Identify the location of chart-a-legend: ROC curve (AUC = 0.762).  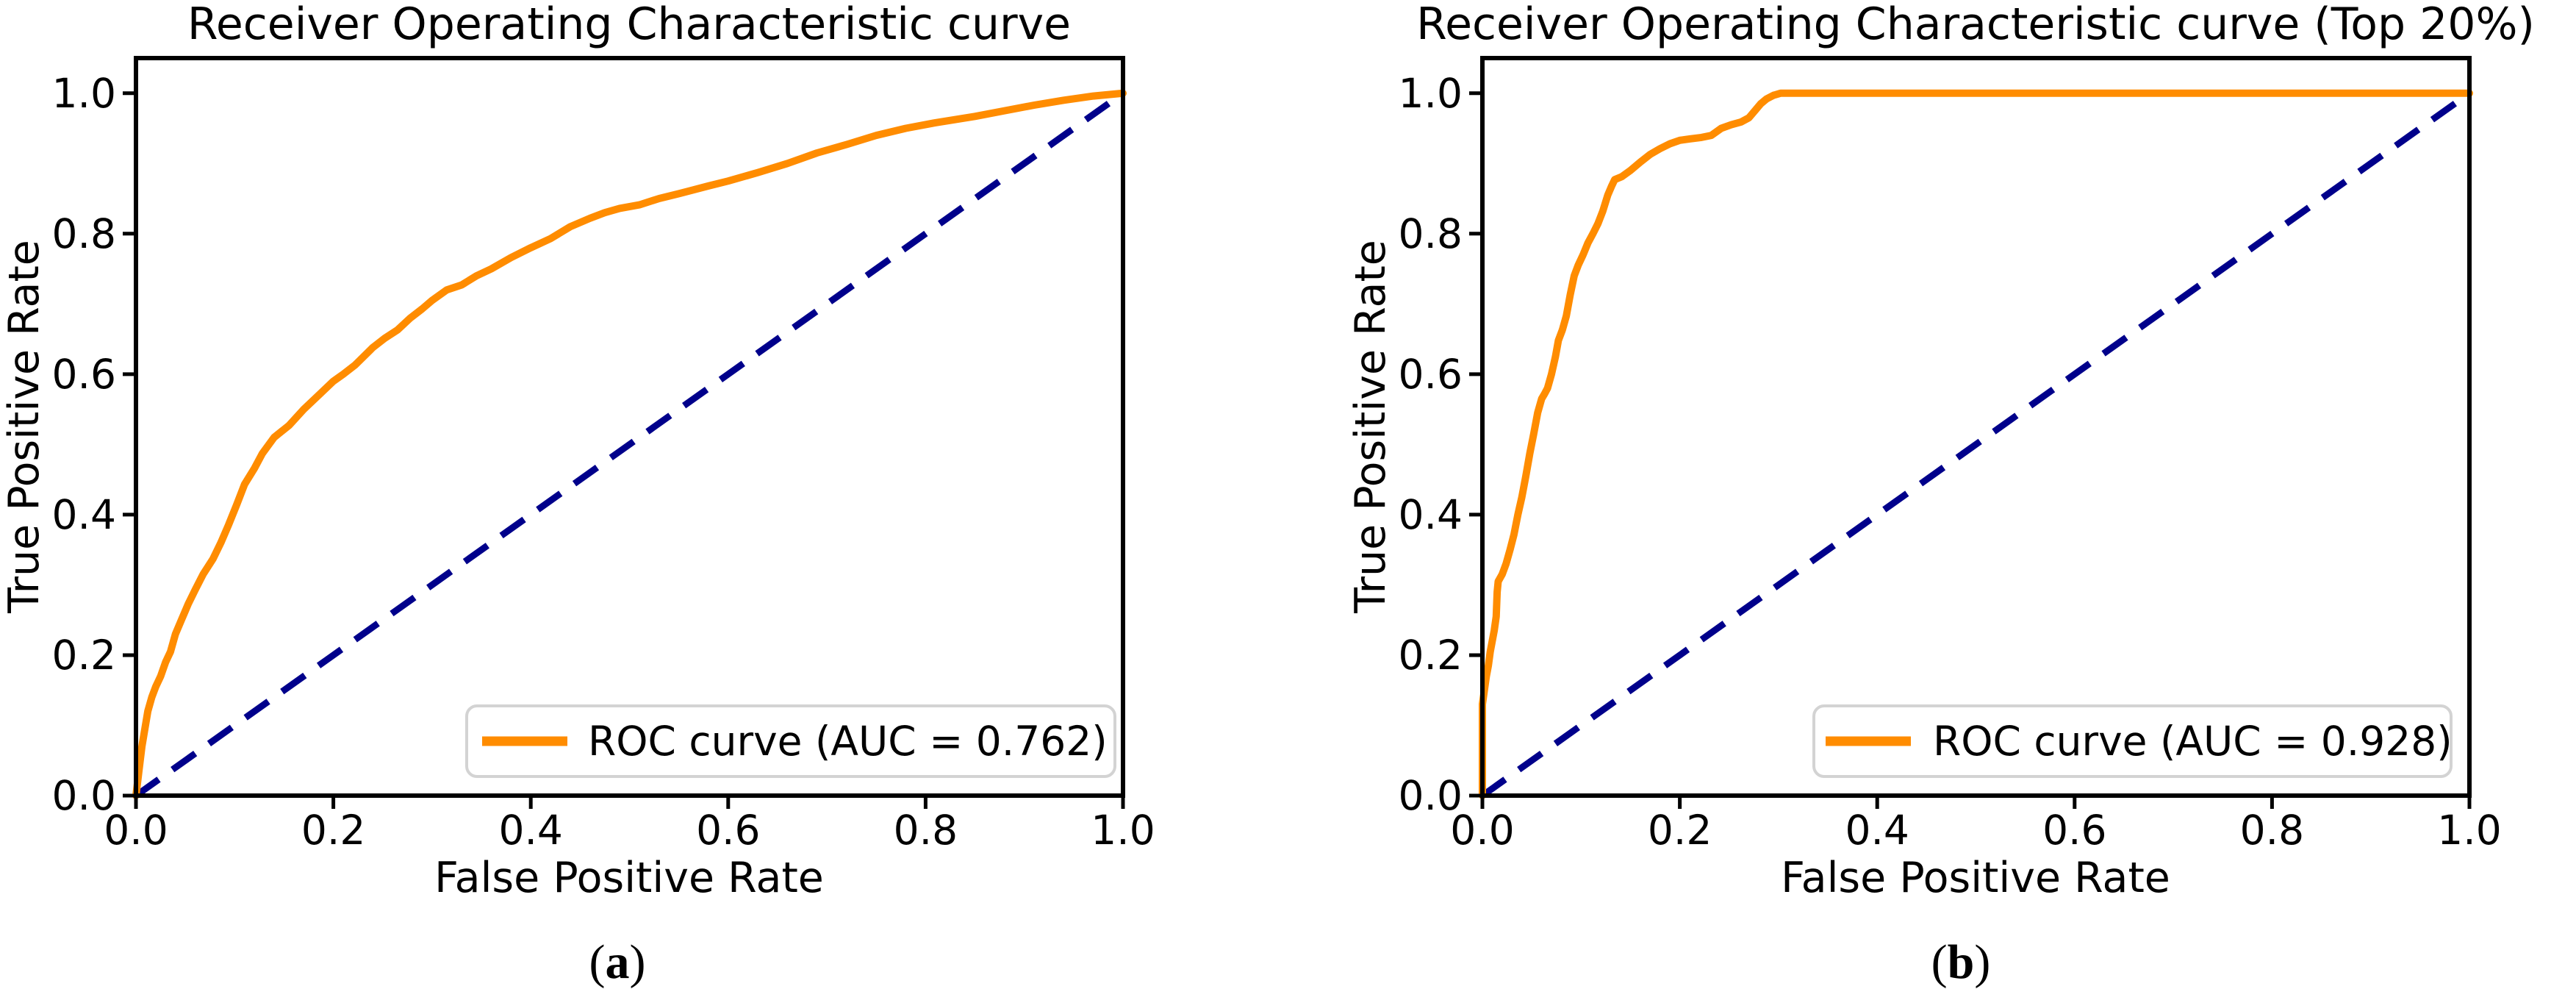
(790, 741).